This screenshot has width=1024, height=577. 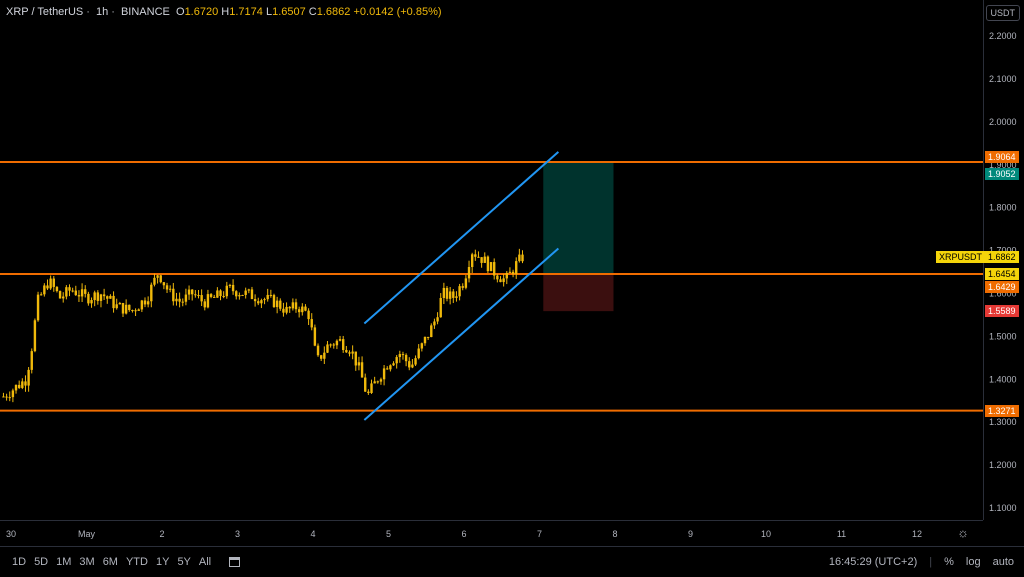 What do you see at coordinates (145, 12) in the screenshot?
I see `legend-exchange: BINANCE` at bounding box center [145, 12].